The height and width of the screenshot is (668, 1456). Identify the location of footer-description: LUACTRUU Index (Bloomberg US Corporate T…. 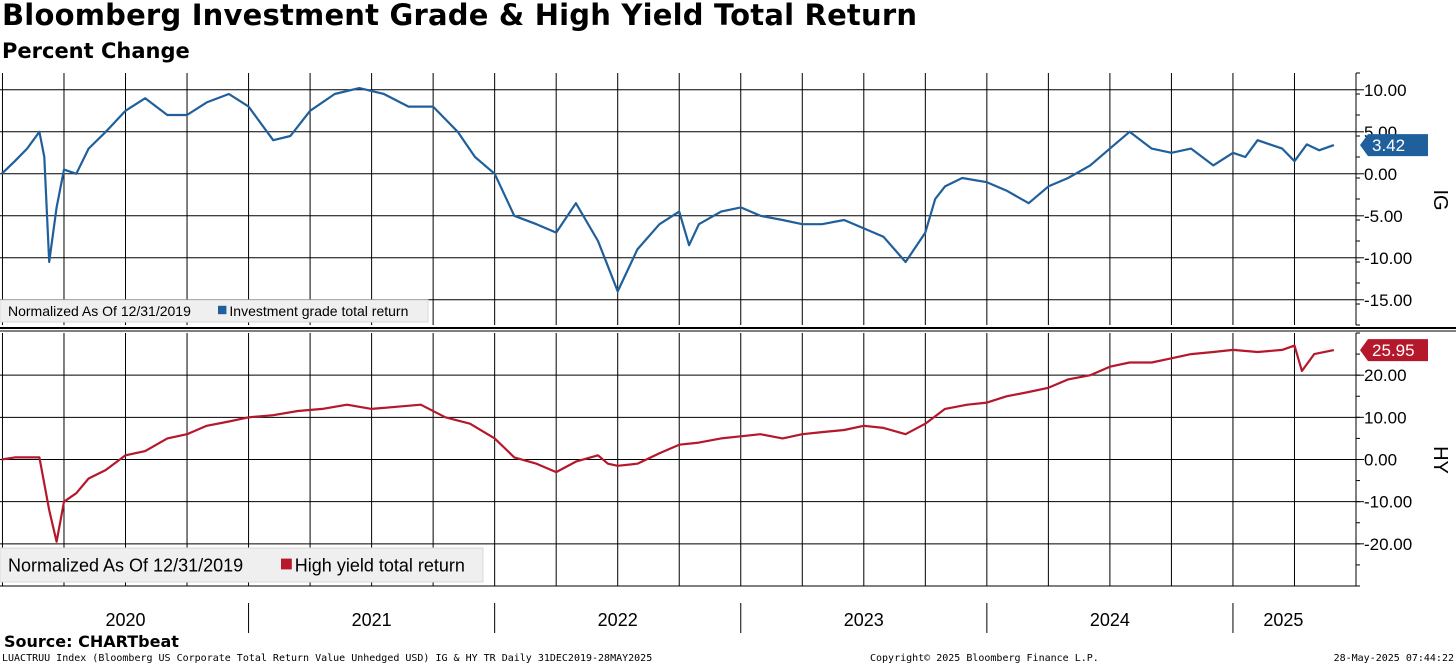
(327, 658).